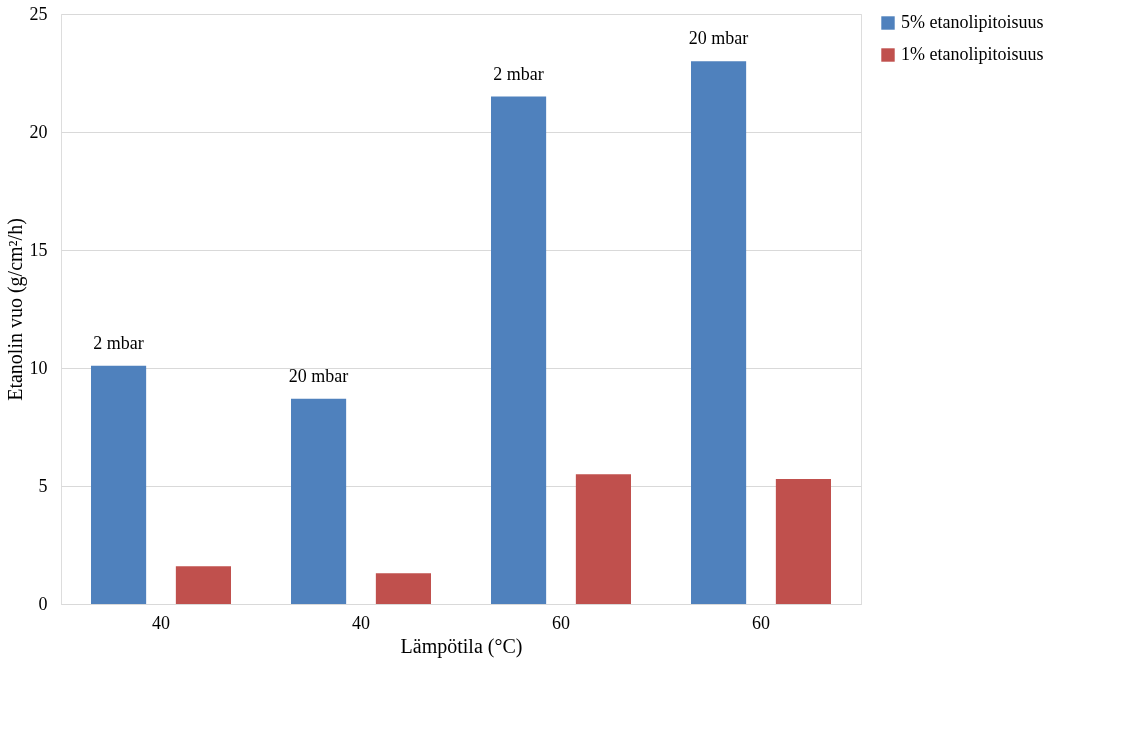  What do you see at coordinates (15, 309) in the screenshot?
I see `y-axis-title: Etanolin vuo (g/cm²/h)` at bounding box center [15, 309].